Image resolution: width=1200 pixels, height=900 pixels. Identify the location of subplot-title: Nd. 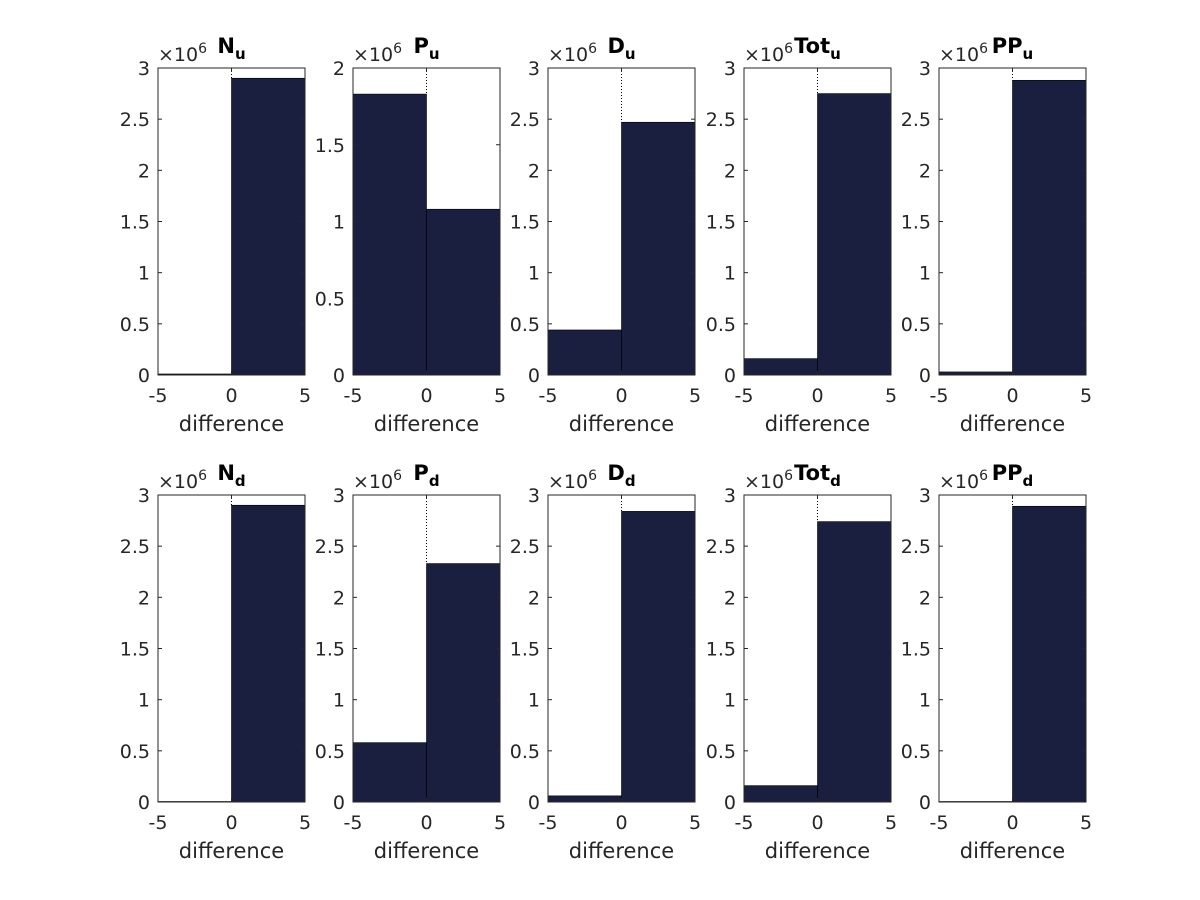
(231, 475).